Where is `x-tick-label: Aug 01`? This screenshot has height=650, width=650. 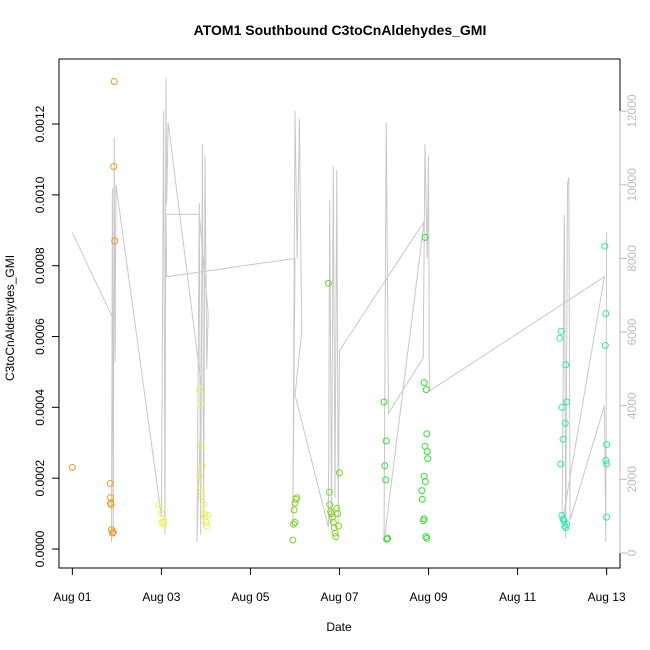
x-tick-label: Aug 01 is located at coordinates (72, 597).